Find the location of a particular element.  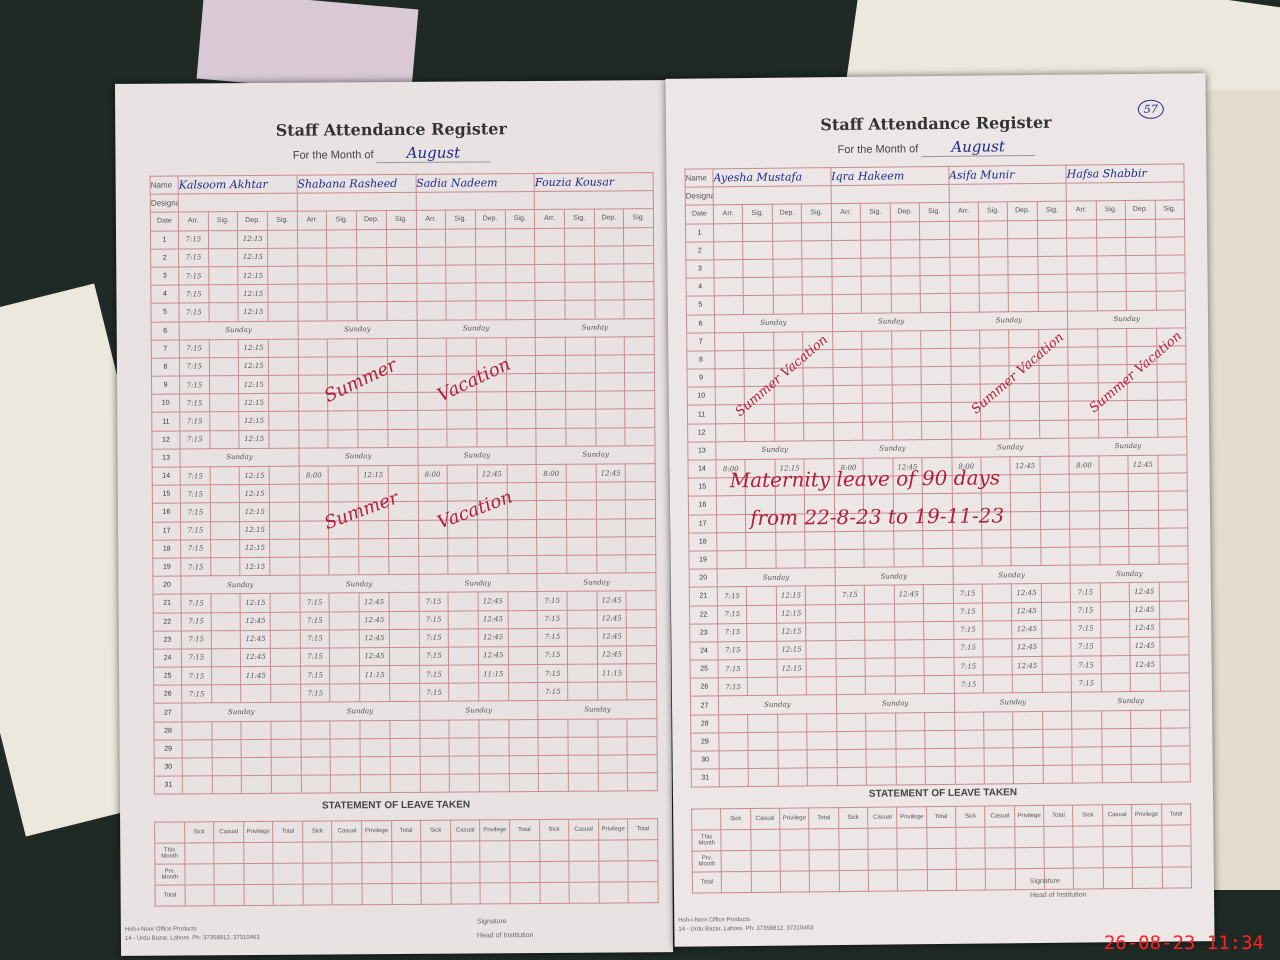

departure-cell: 11:15 is located at coordinates (612, 673).